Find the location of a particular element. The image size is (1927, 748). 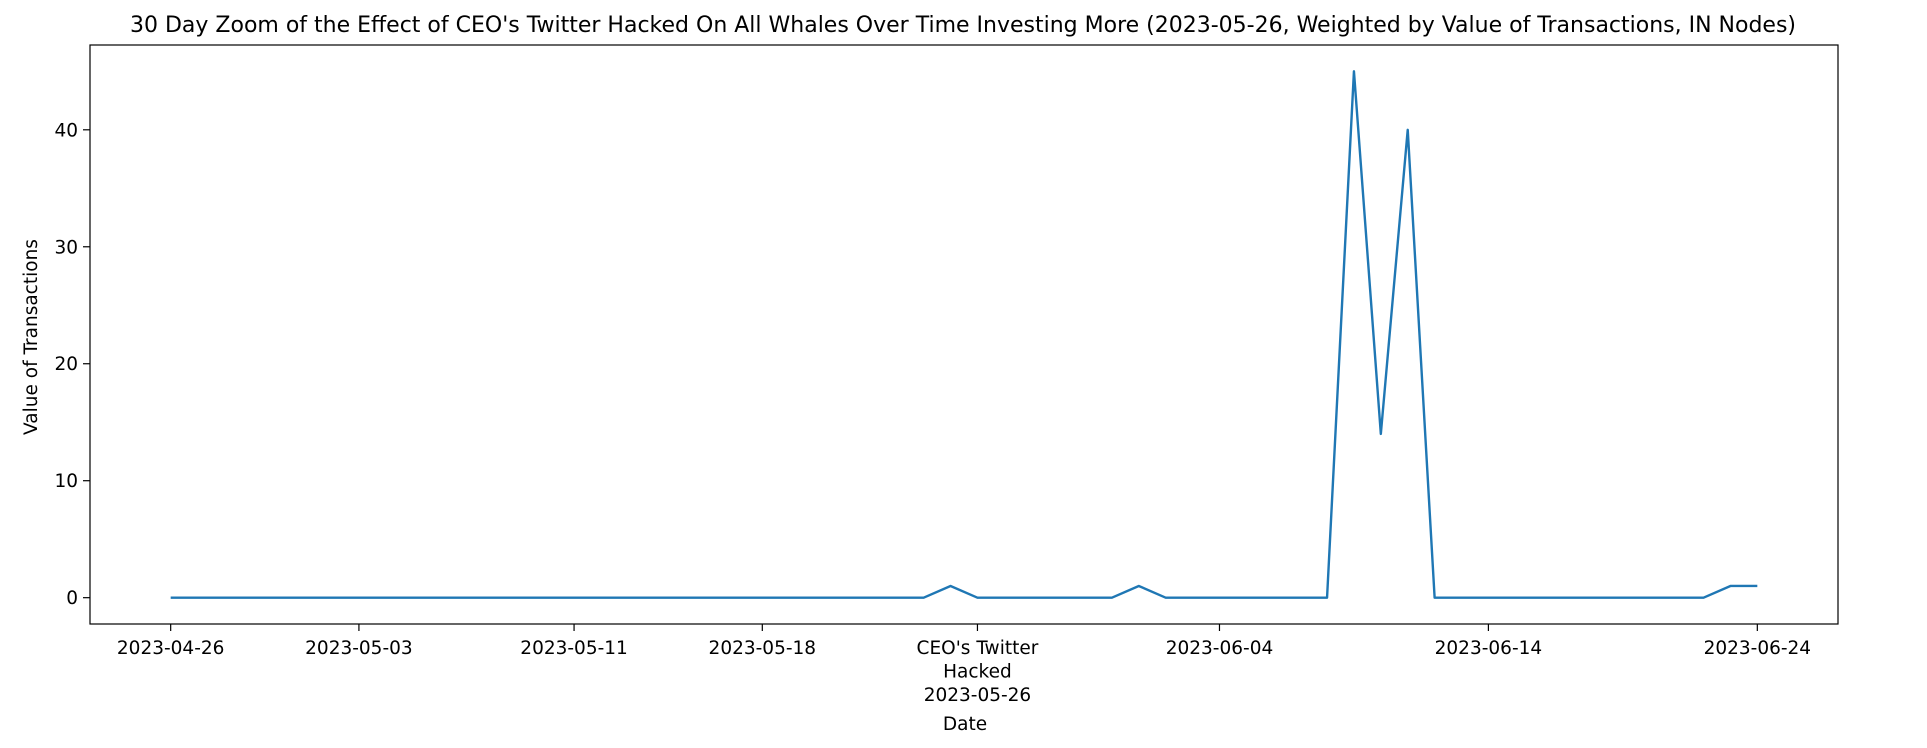

x-tick-label: Hacked is located at coordinates (977, 672).